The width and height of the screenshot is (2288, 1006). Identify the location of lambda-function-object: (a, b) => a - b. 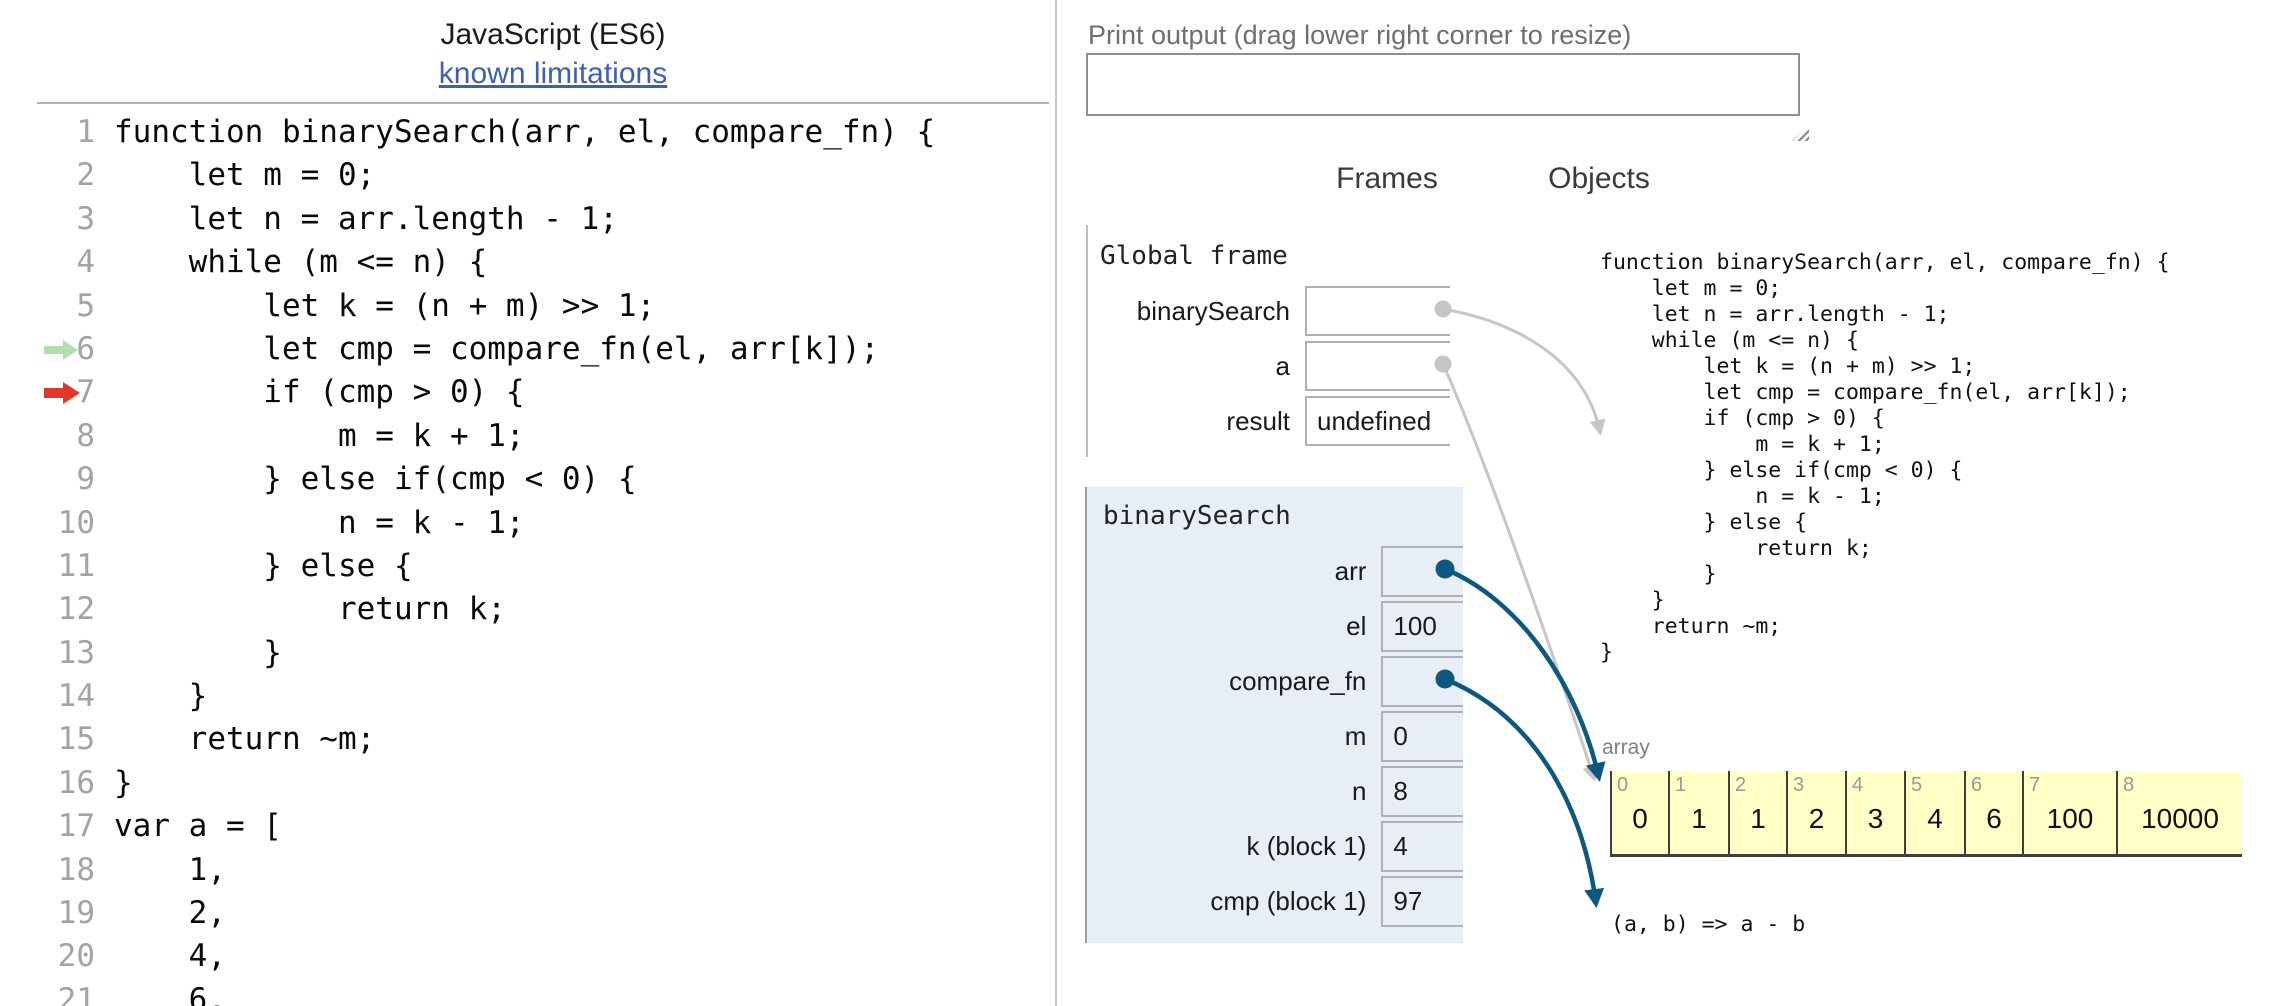
(1708, 924).